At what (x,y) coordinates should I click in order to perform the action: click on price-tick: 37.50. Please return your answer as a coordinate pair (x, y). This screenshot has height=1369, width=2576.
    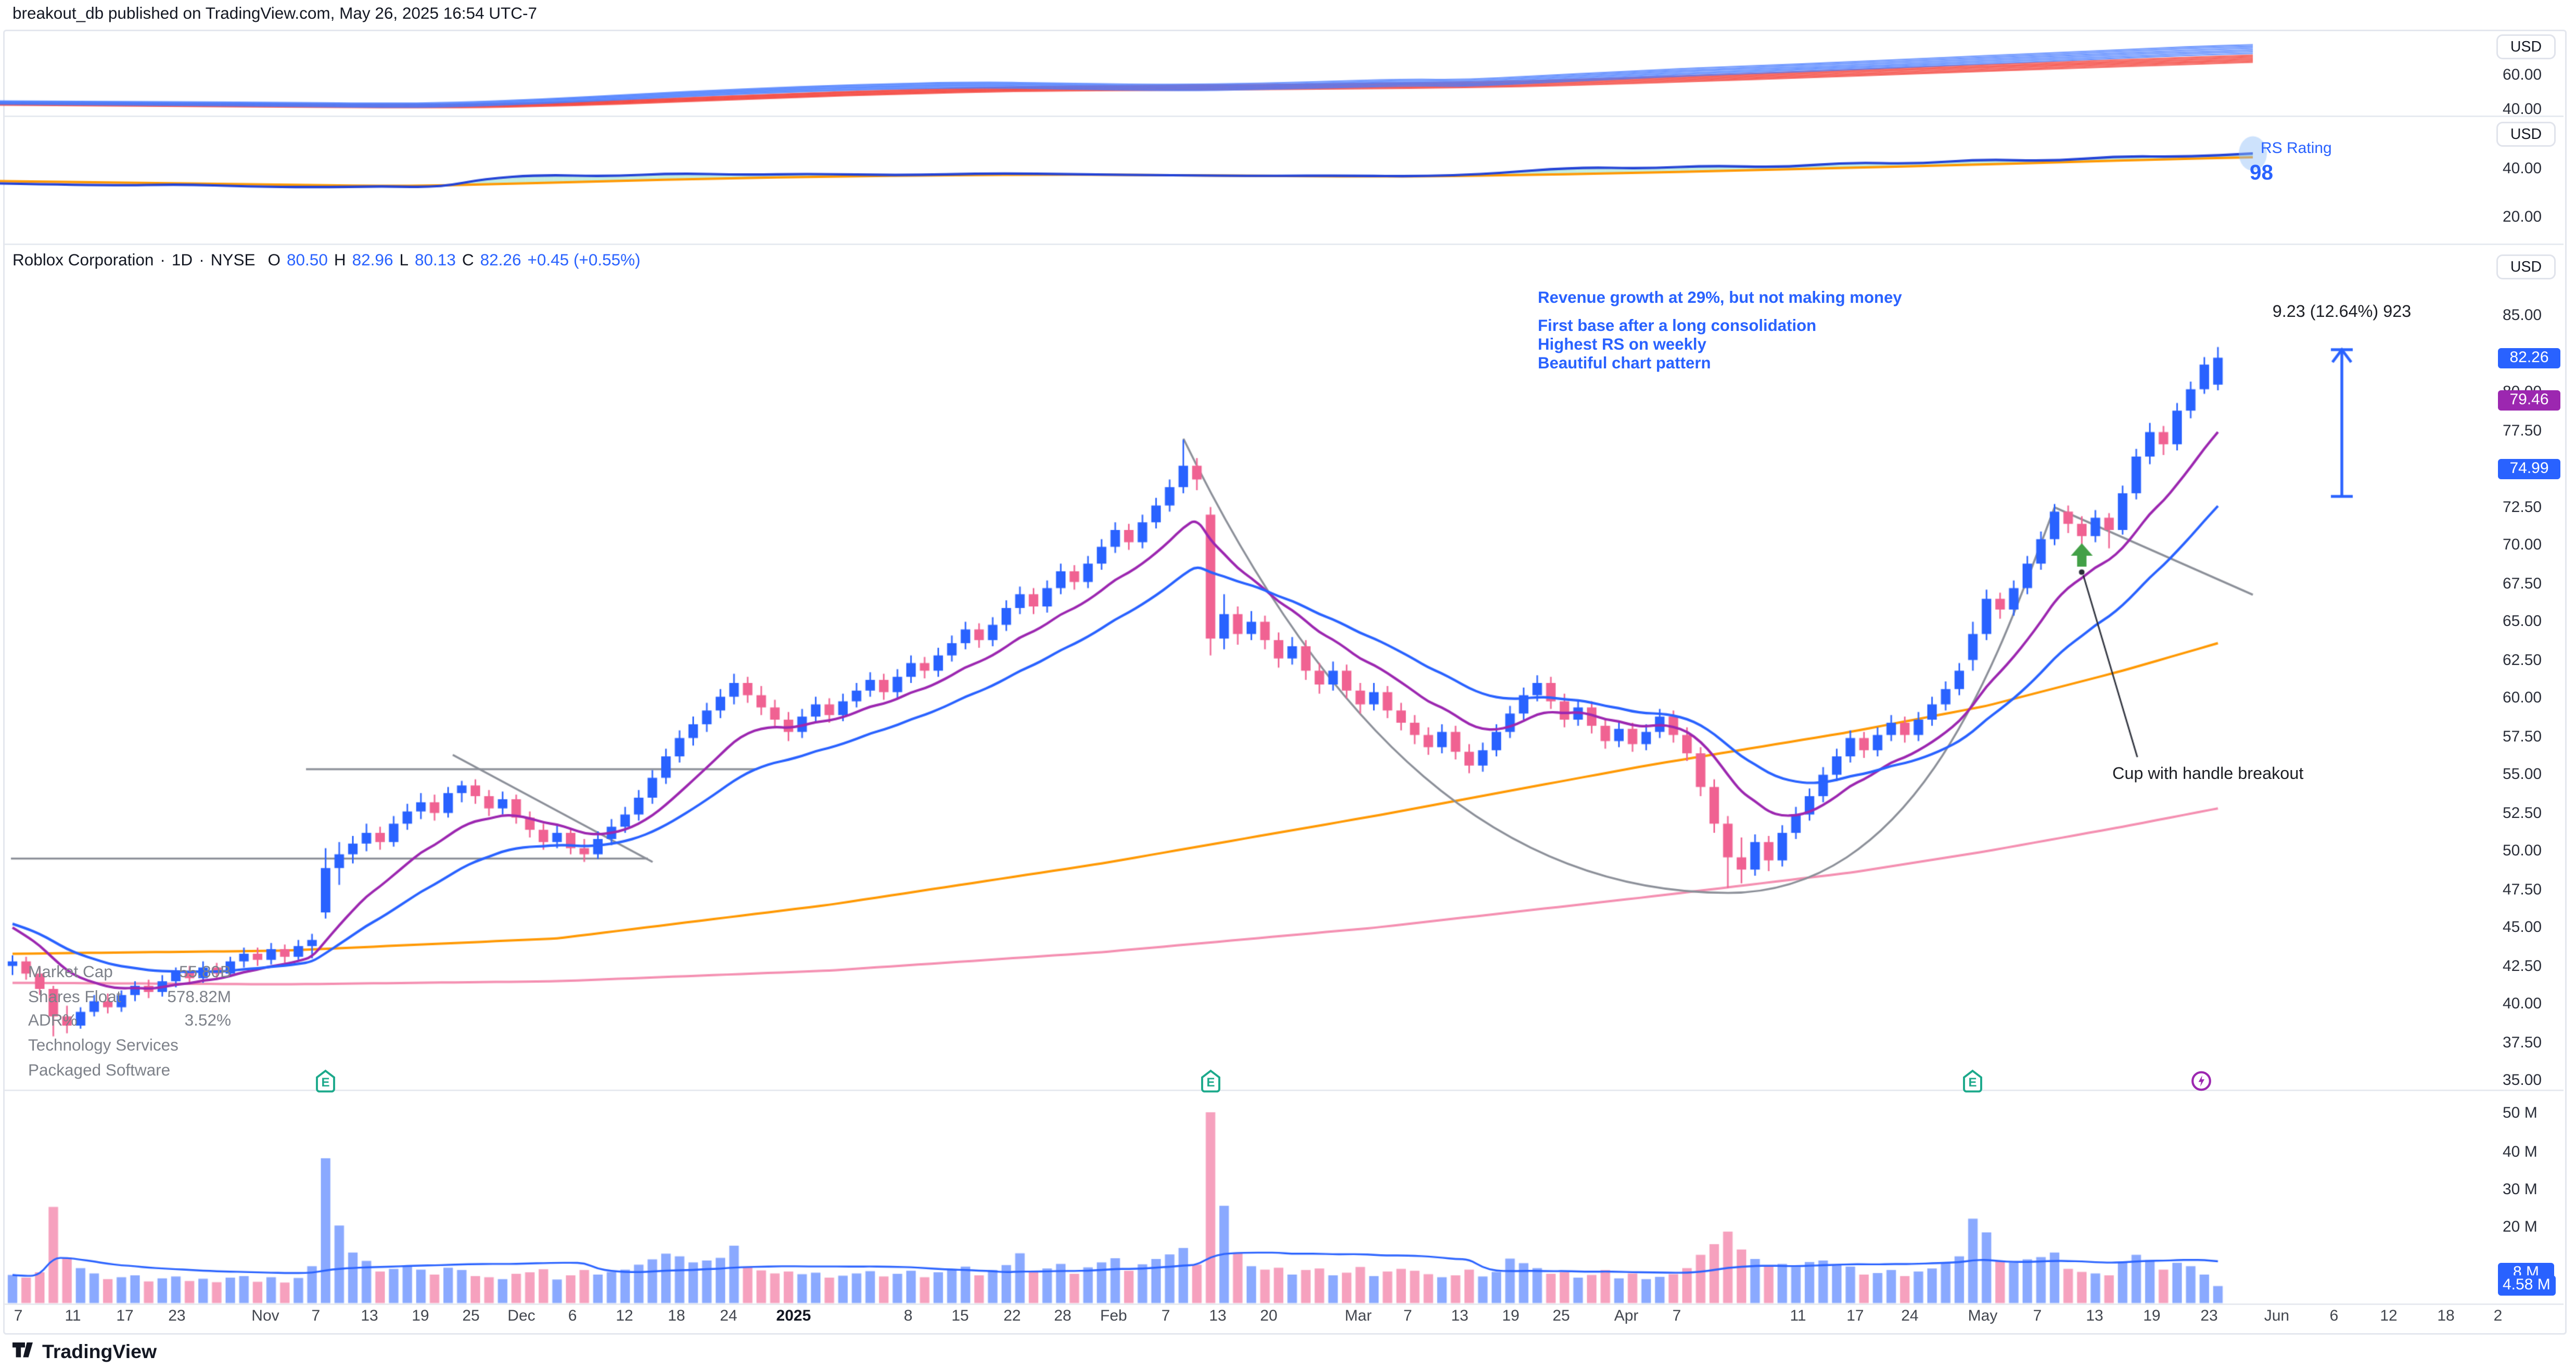
    Looking at the image, I should click on (2522, 1043).